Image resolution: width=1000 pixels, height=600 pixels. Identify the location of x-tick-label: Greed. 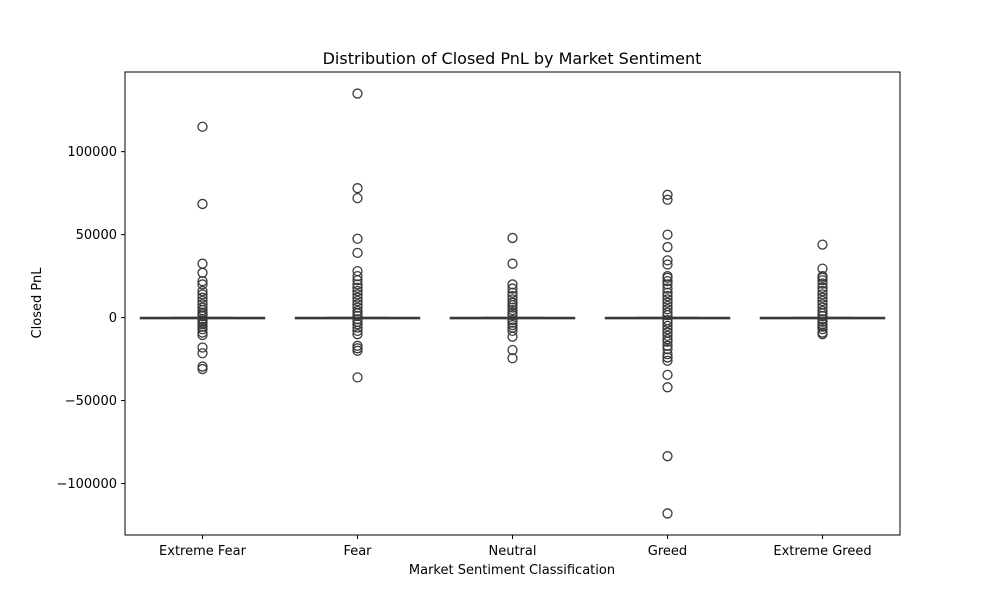
(667, 551).